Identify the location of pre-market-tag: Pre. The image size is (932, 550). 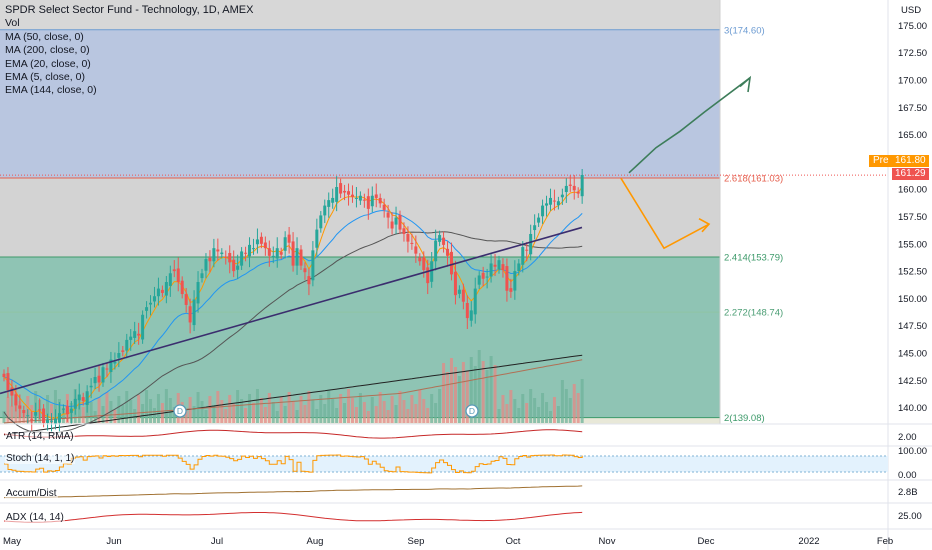
(881, 161).